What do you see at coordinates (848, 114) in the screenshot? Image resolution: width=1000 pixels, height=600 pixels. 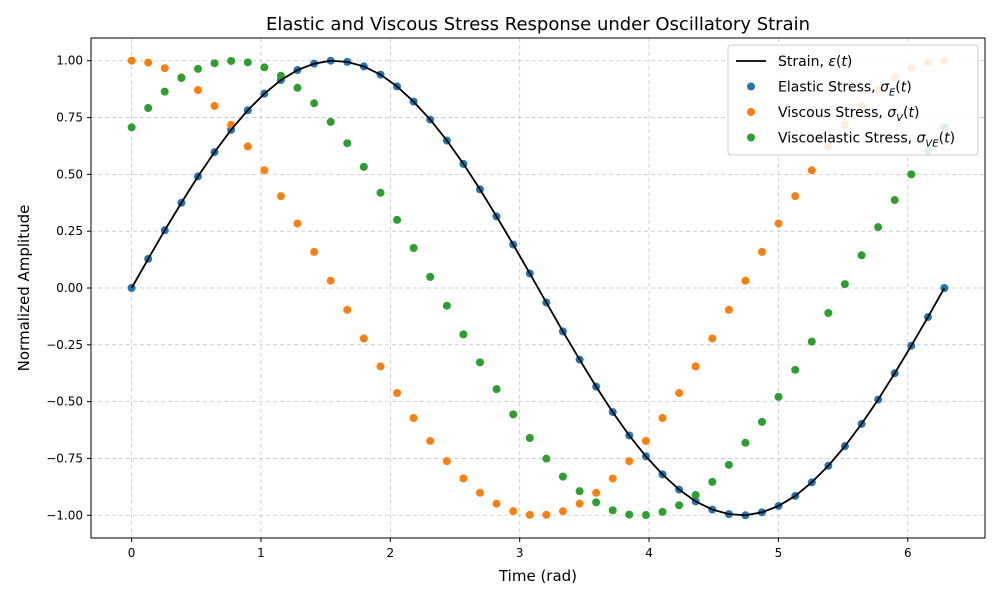 I see `legend-label: Viscous Stress, σV(t)` at bounding box center [848, 114].